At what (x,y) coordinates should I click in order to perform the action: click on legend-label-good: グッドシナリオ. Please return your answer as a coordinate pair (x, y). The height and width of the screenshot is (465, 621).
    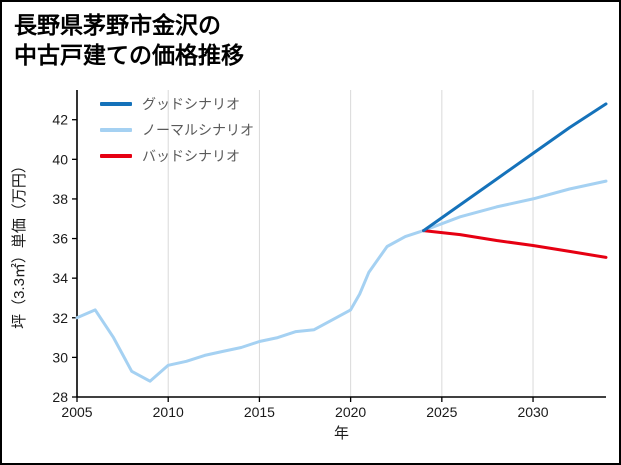
    Looking at the image, I should click on (191, 103).